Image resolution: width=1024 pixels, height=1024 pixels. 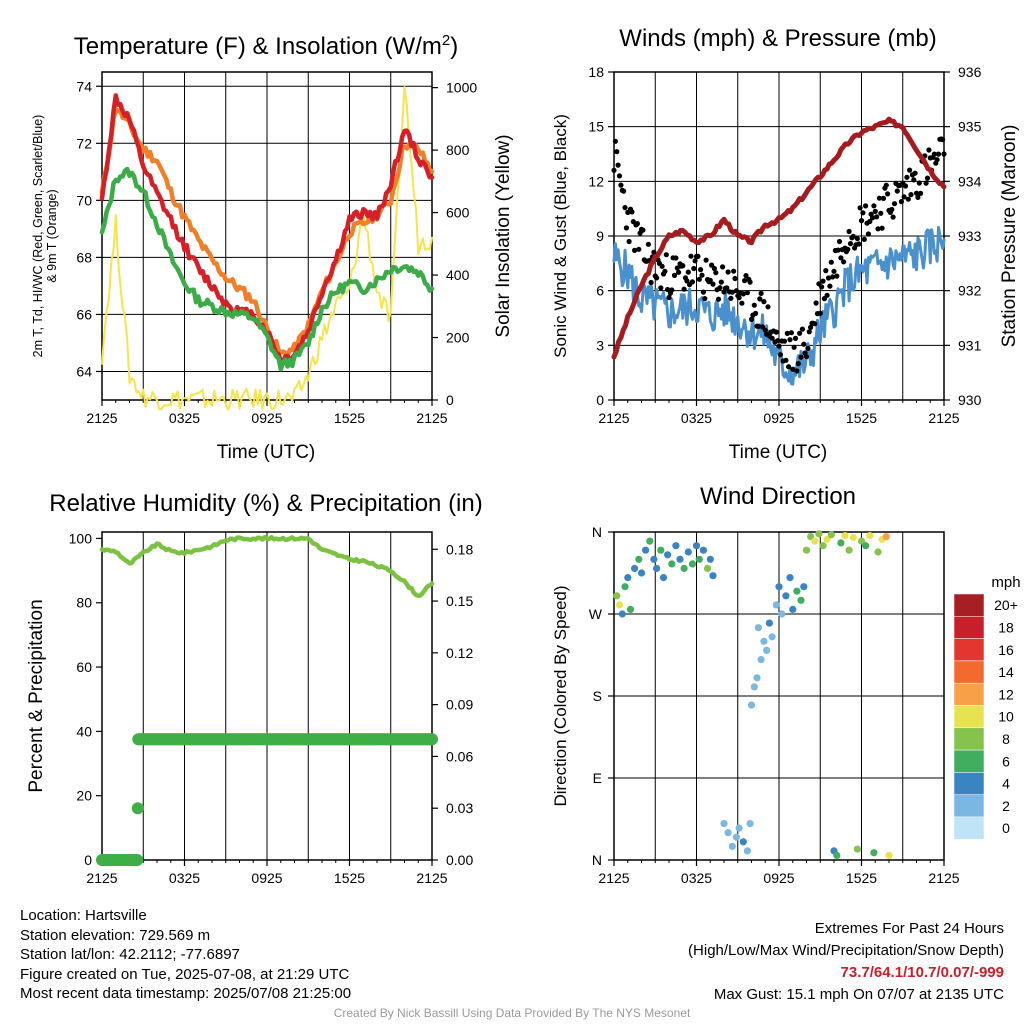 What do you see at coordinates (778, 878) in the screenshot?
I see `direction-xtick-label: 0925` at bounding box center [778, 878].